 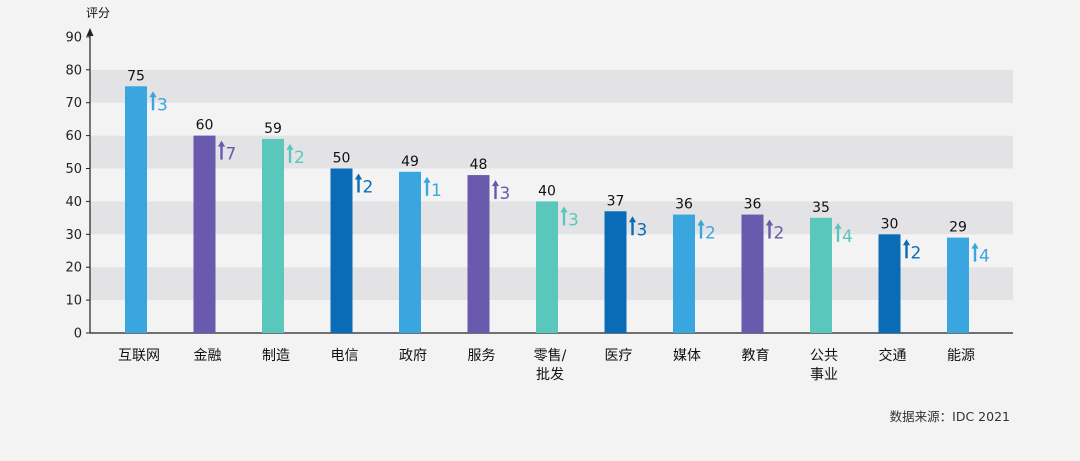 I want to click on y-tick-label: 50, so click(x=73, y=169).